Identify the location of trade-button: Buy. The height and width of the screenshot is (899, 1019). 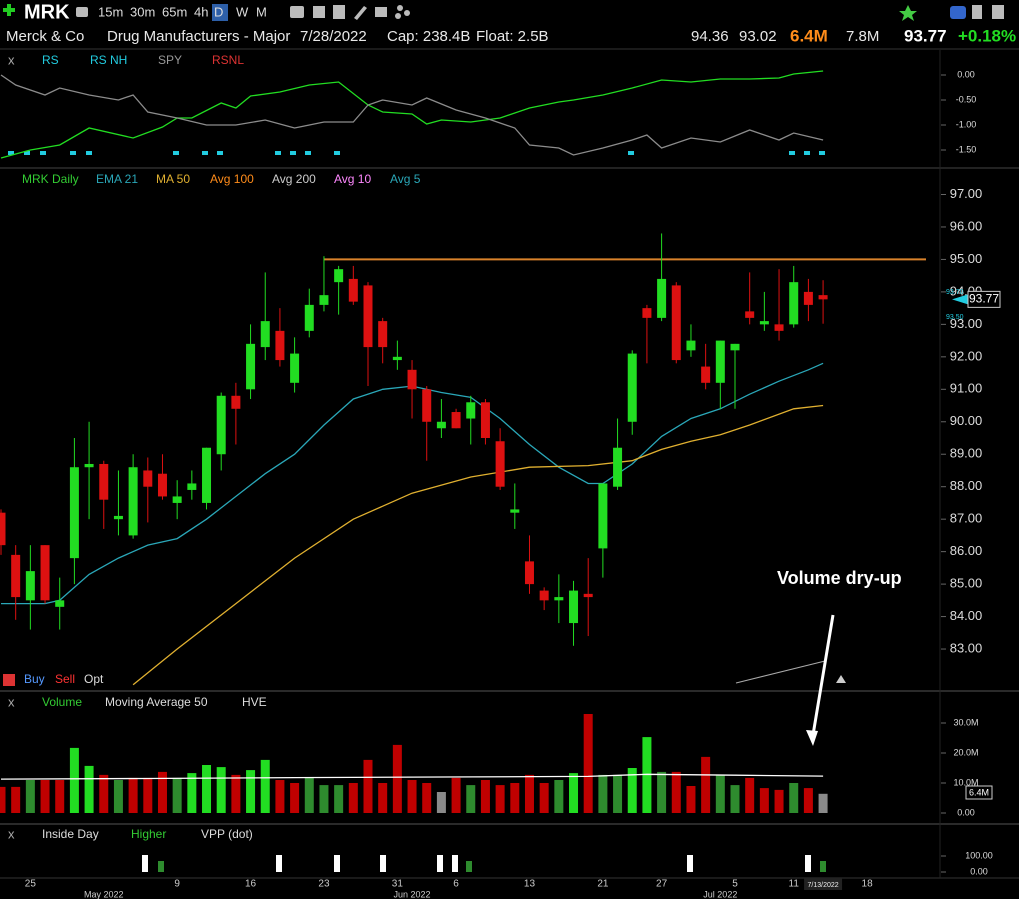
(34, 679).